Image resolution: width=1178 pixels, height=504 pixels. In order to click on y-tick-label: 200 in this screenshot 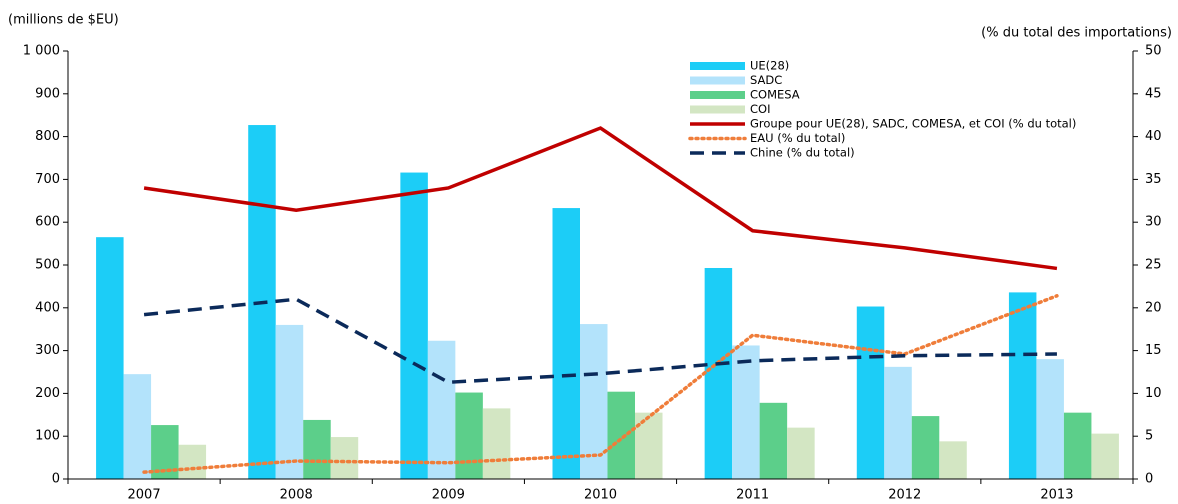, I will do `click(47, 393)`.